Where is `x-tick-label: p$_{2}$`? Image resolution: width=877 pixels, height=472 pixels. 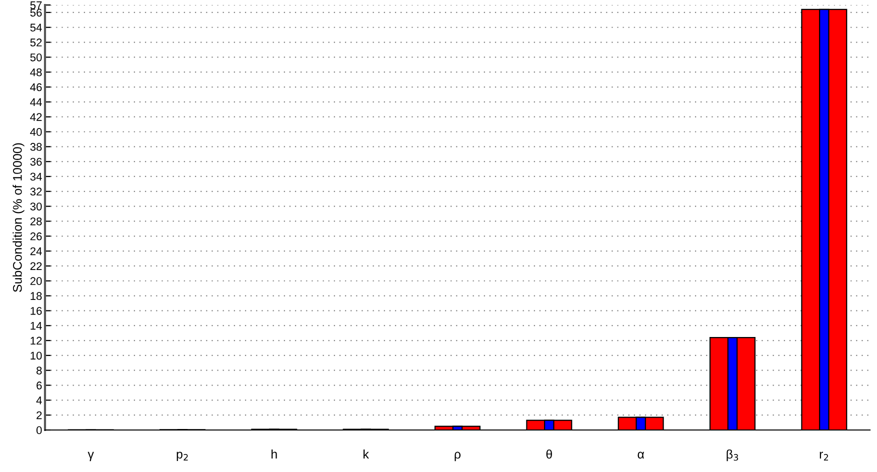 x-tick-label: p$_{2}$ is located at coordinates (182, 457).